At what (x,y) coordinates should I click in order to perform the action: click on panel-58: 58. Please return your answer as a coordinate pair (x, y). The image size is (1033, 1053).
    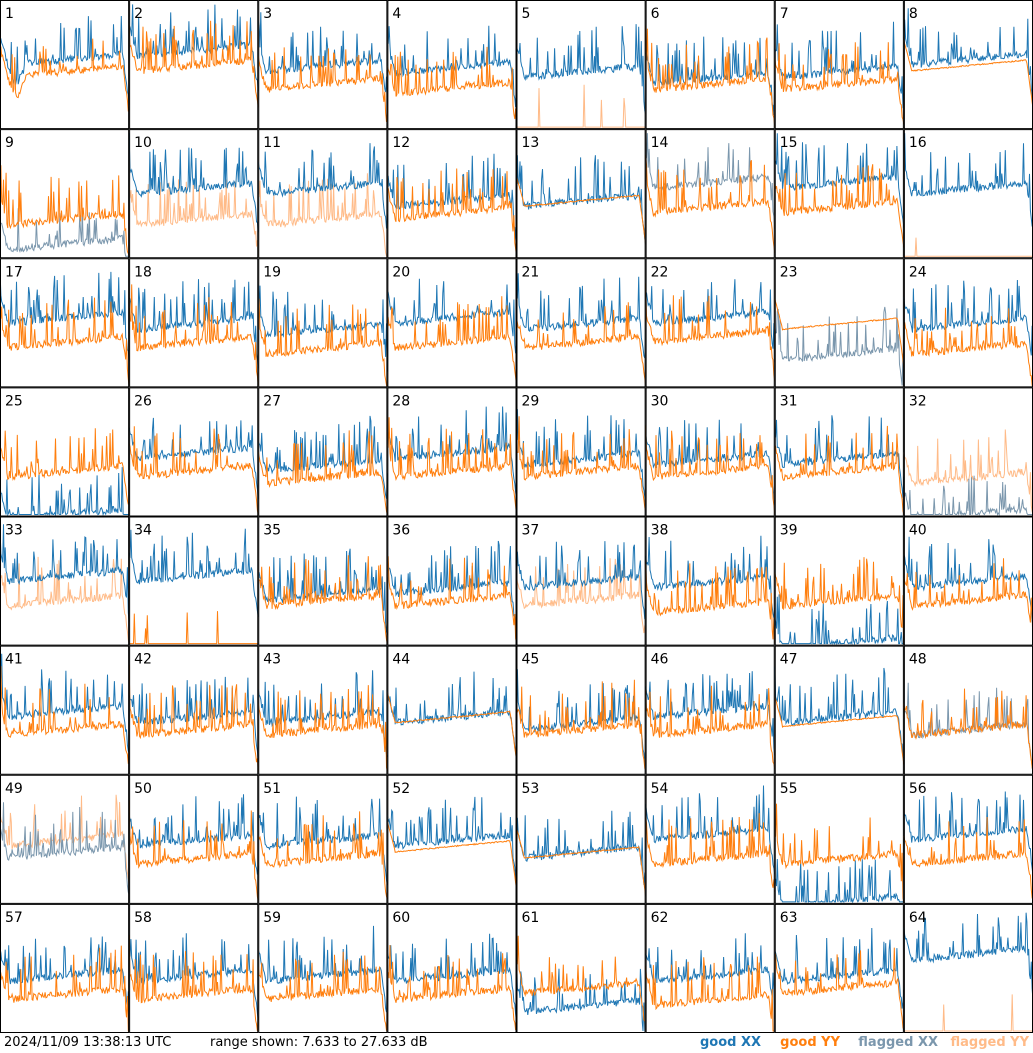
    Looking at the image, I should click on (194, 968).